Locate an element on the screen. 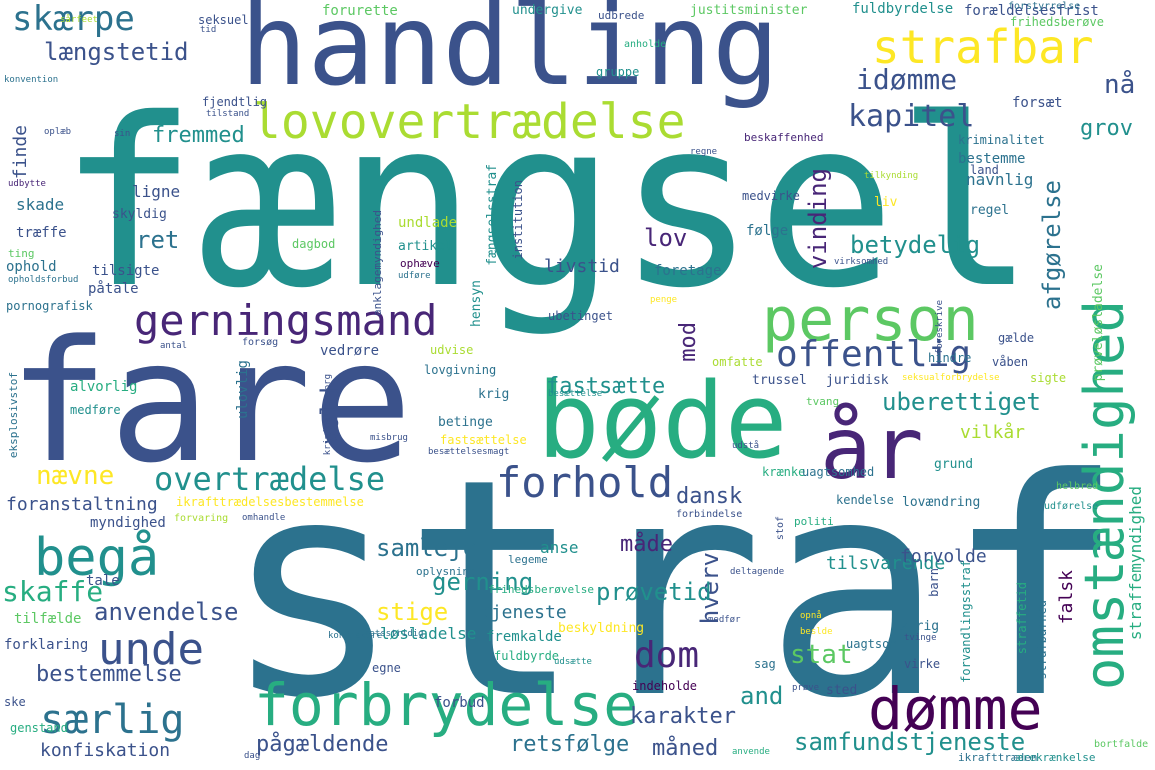 The height and width of the screenshot is (770, 1155). cloud-word: konfiskere is located at coordinates (355, 636).